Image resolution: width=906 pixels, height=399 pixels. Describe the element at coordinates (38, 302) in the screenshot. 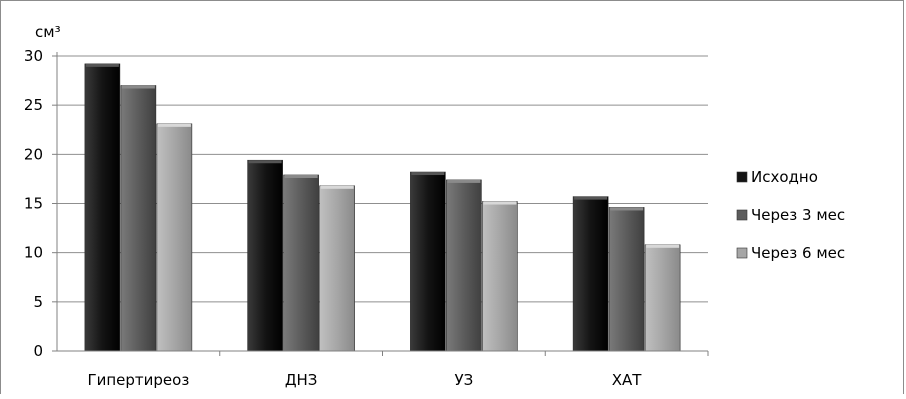

I see `y-tick-label: 5` at that location.